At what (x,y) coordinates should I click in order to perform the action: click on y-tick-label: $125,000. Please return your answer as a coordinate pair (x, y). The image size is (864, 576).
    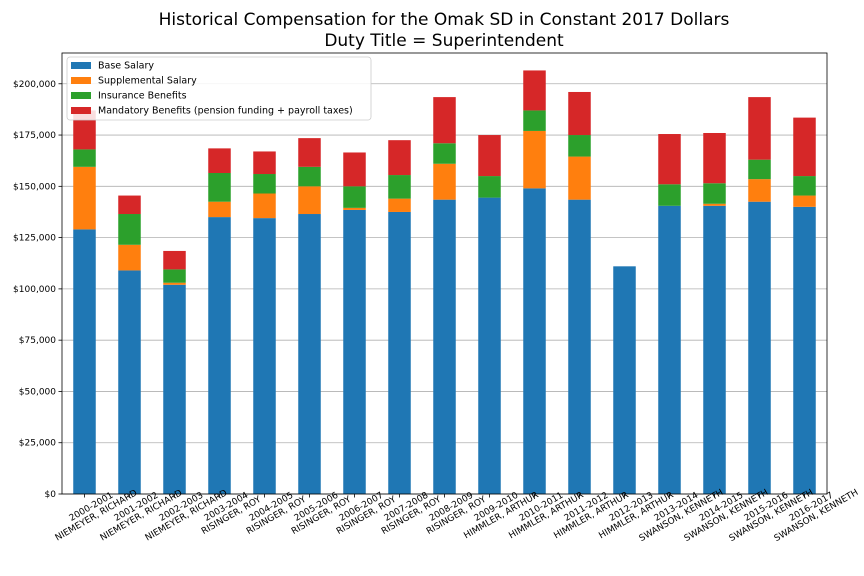
    Looking at the image, I should click on (34, 239).